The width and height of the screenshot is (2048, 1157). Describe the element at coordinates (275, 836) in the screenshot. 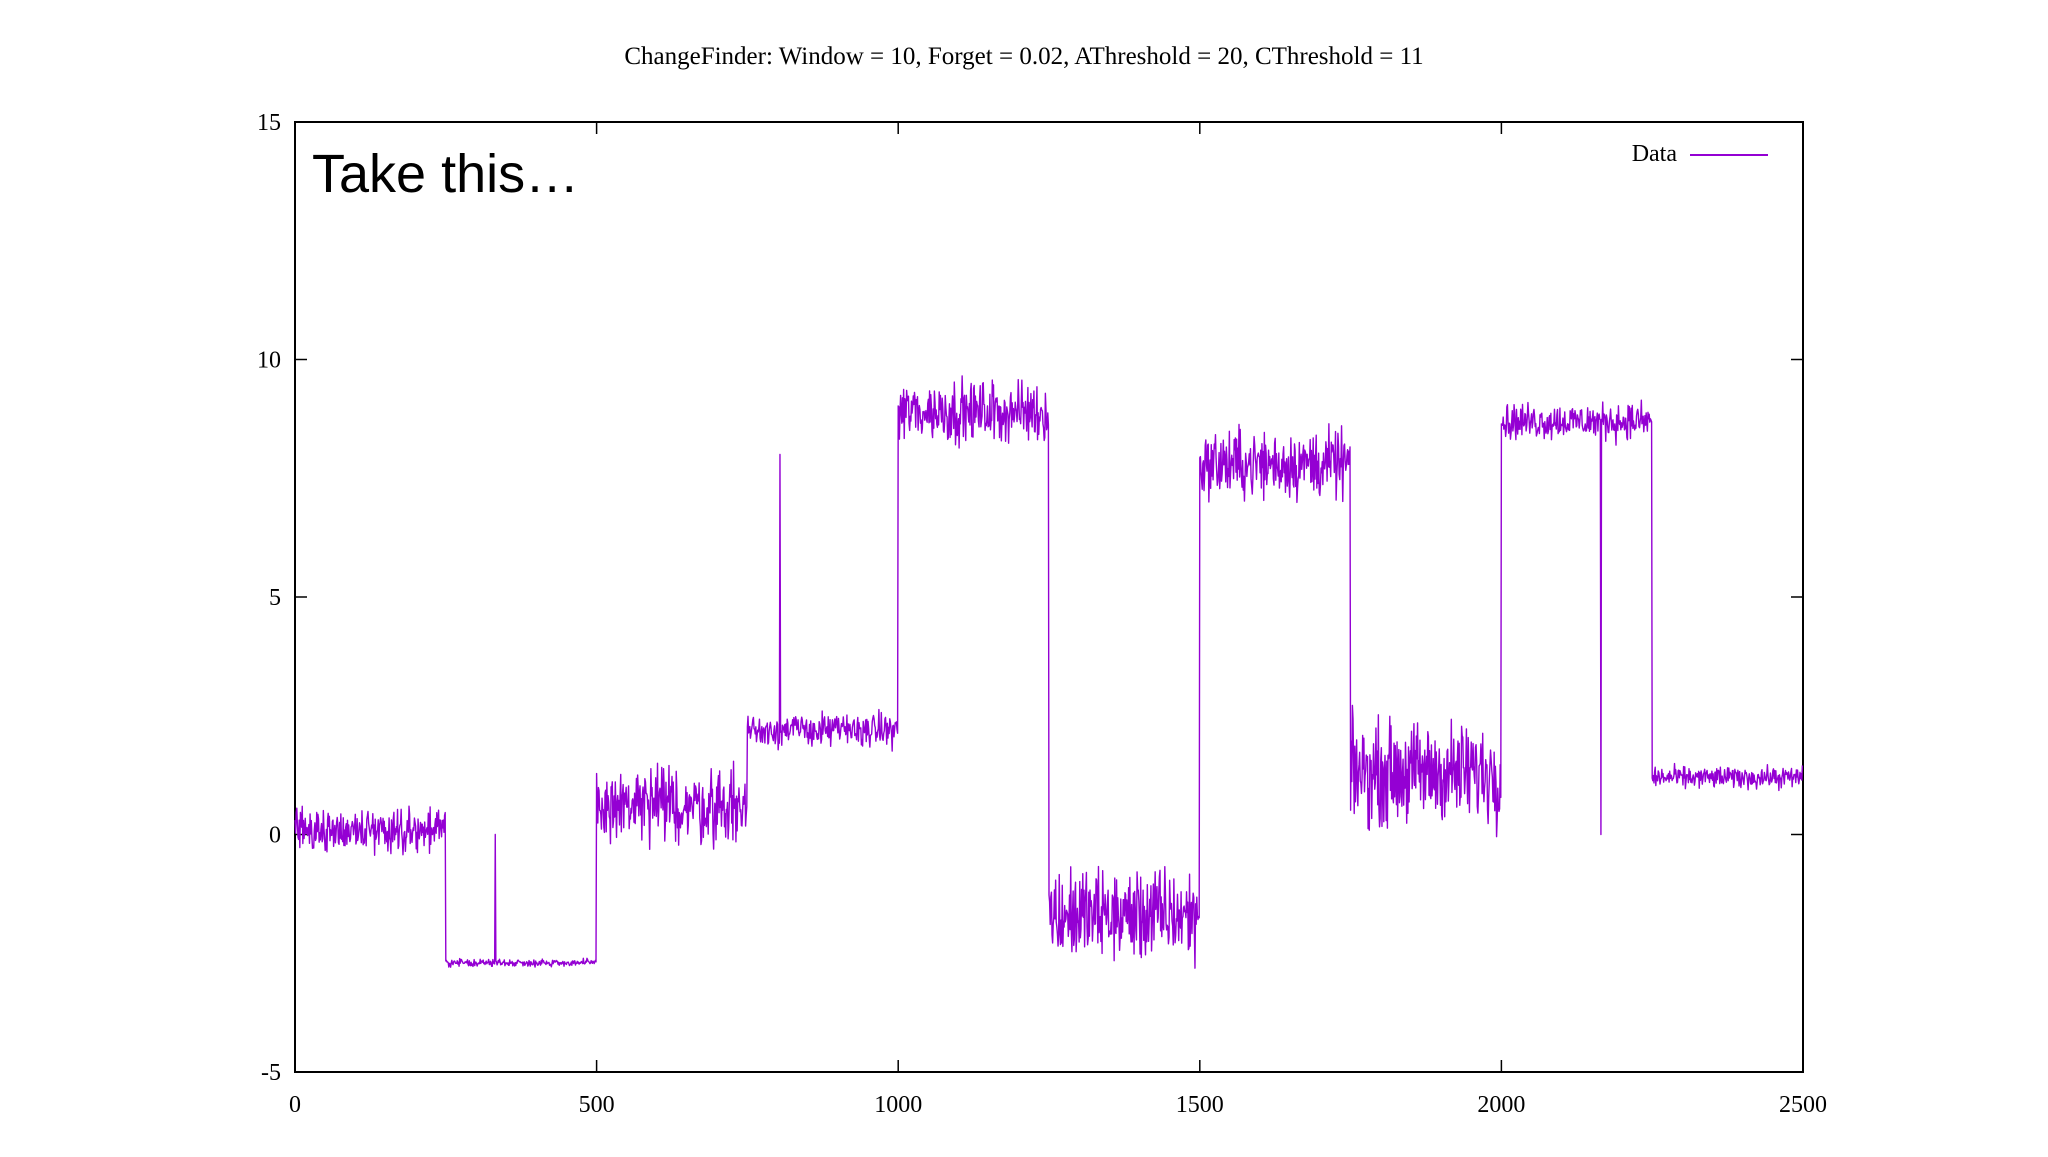

I see `y-tick-label: 0` at that location.